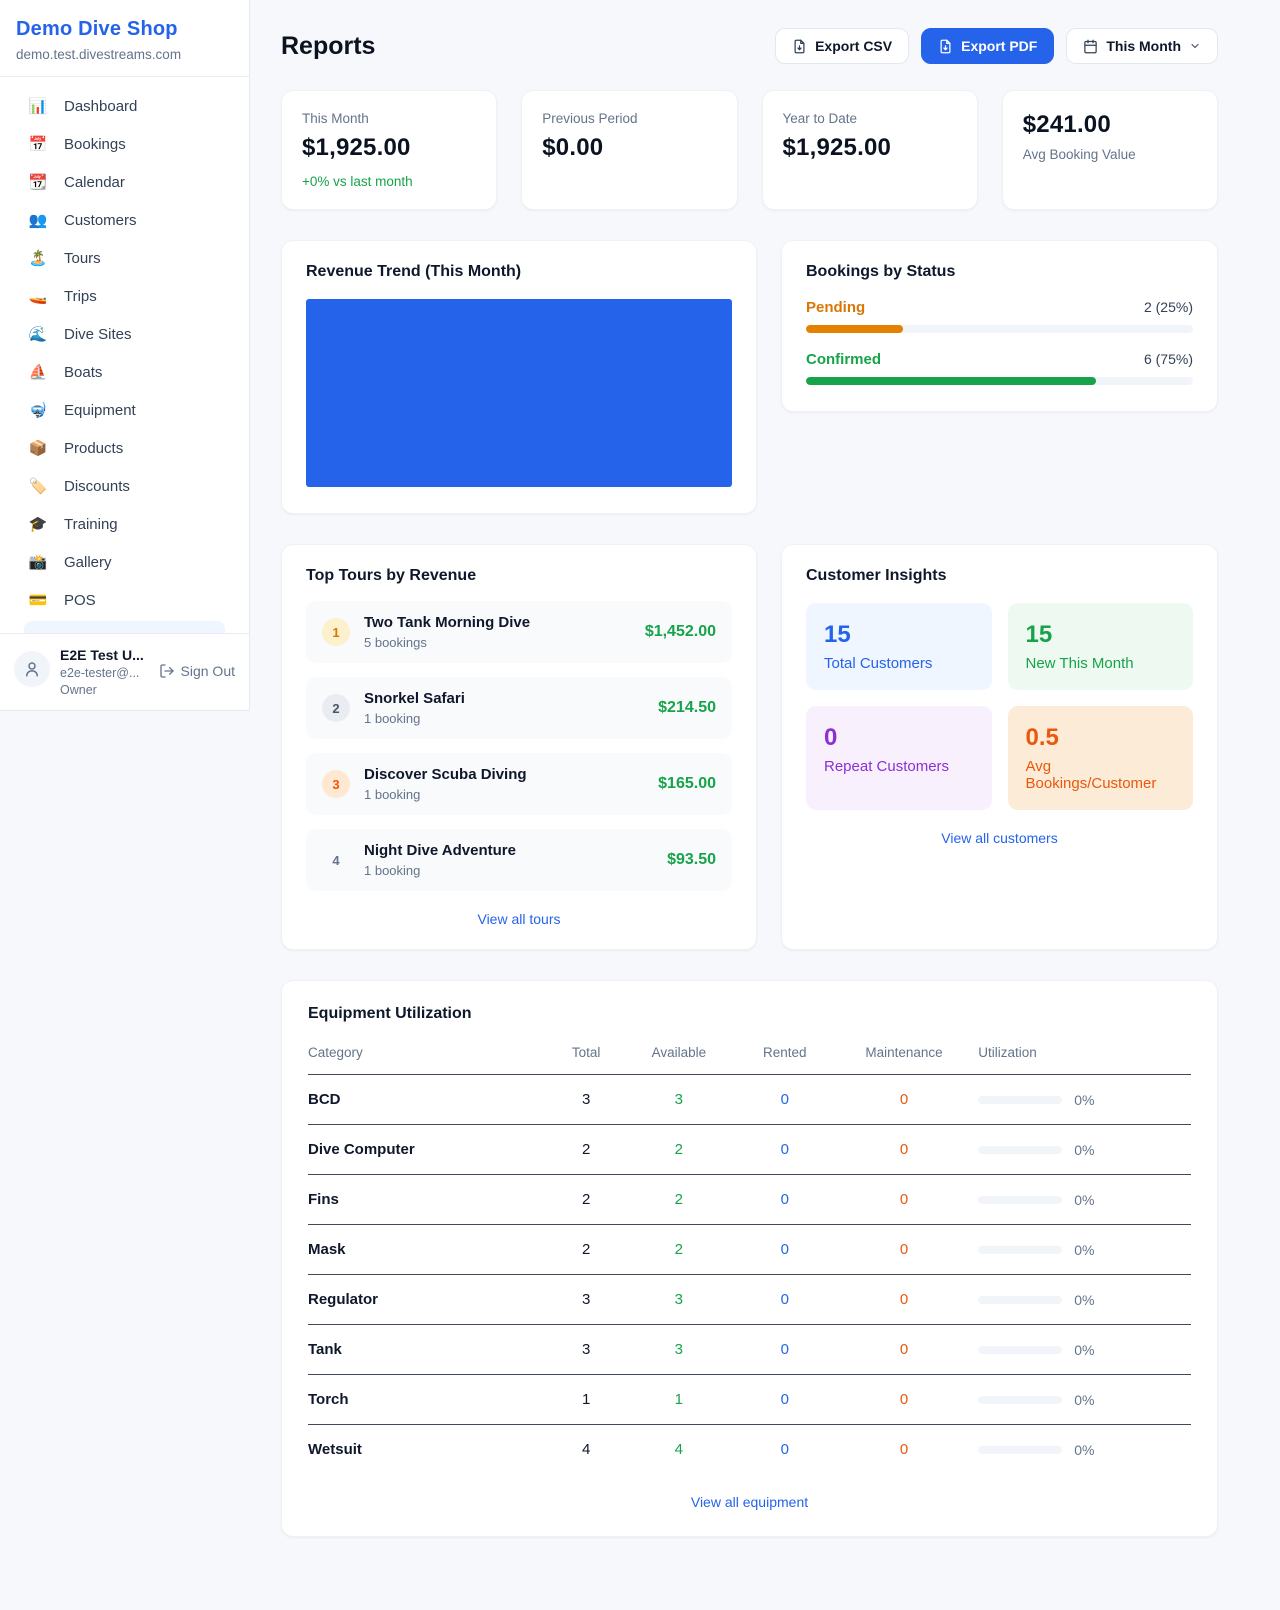 The height and width of the screenshot is (1610, 1280). I want to click on dashboard-icon: 📊, so click(38, 106).